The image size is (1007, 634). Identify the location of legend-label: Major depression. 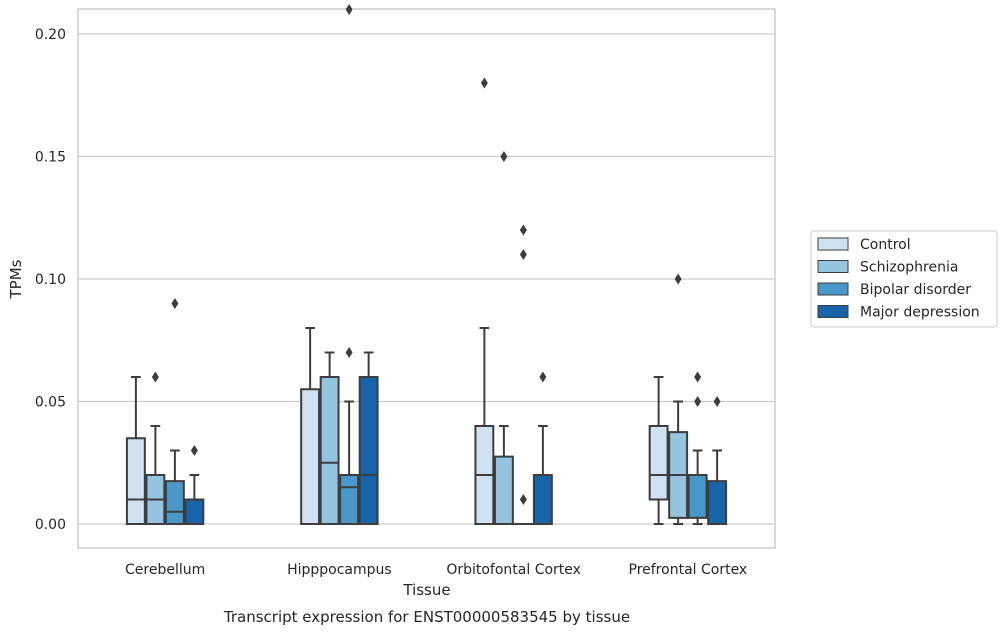
(920, 313).